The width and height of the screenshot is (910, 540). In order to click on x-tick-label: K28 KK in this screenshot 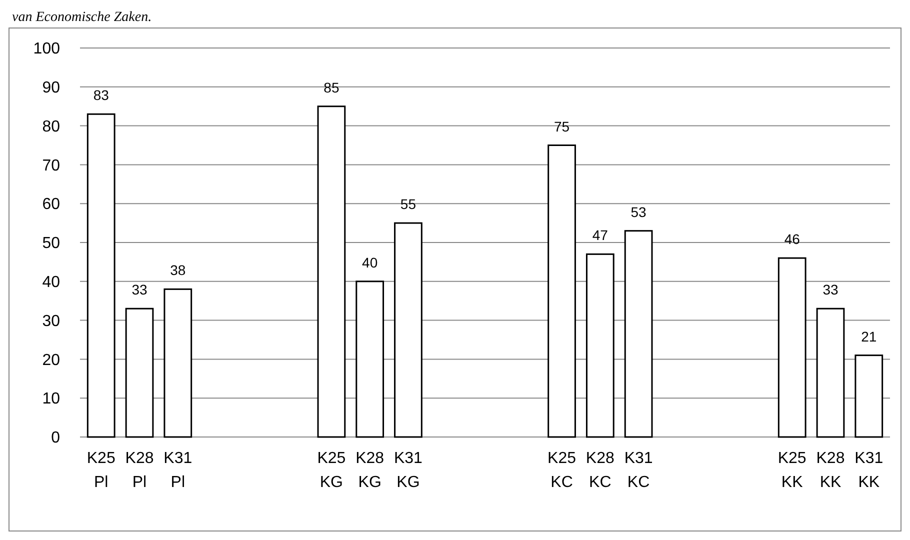, I will do `click(830, 470)`.